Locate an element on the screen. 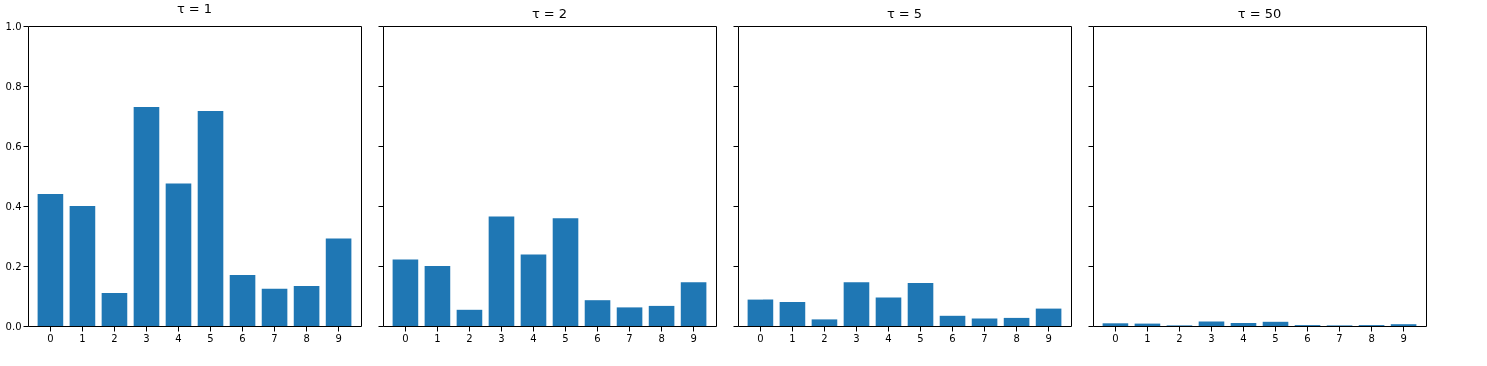 This screenshot has height=366, width=1487. chart-title: τ = 1 is located at coordinates (194, 8).